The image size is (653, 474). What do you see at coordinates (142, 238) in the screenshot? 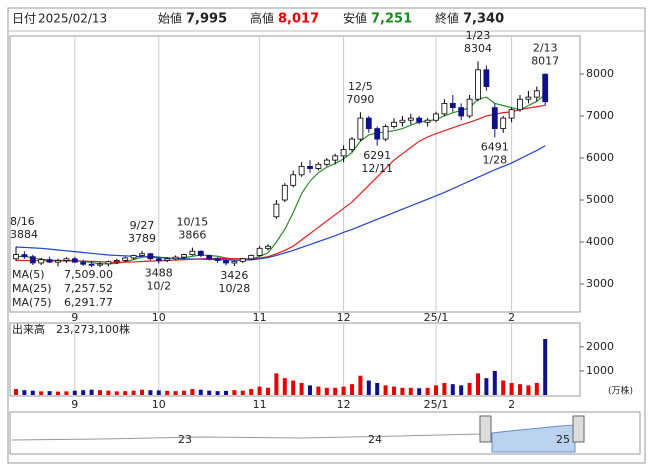
I see `annotation-value: 3789` at bounding box center [142, 238].